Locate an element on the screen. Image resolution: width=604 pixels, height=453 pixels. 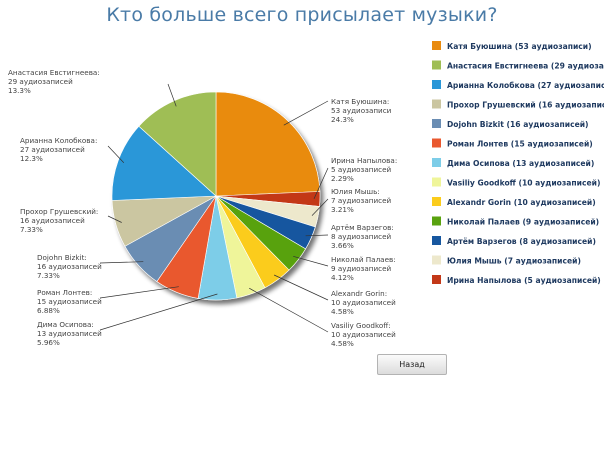
leader-line-alexandr-gorin is located at coordinates (301, 287).